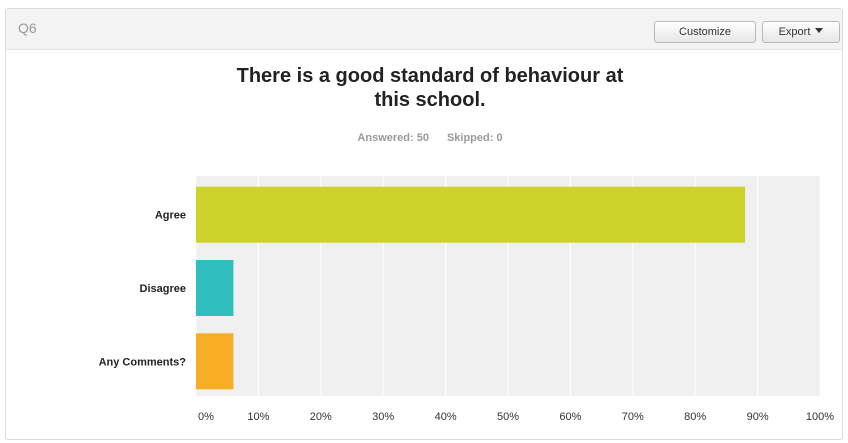 The image size is (848, 443). Describe the element at coordinates (321, 417) in the screenshot. I see `x-tick-label: 20%` at that location.